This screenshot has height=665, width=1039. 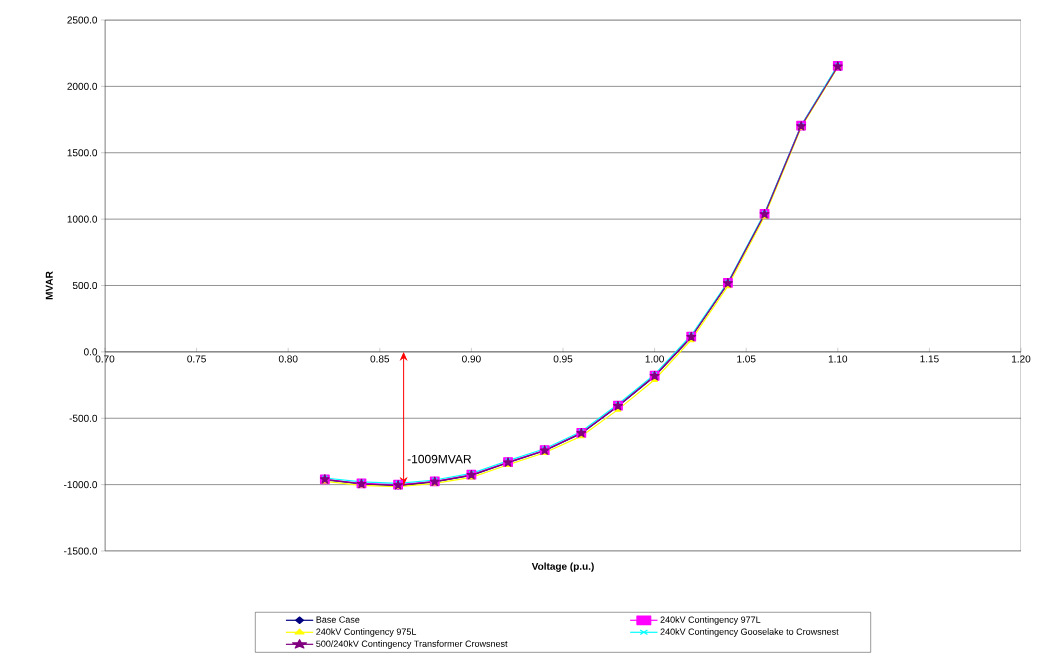 I want to click on x-axis-title: Voltage (p.u.), so click(x=562, y=567).